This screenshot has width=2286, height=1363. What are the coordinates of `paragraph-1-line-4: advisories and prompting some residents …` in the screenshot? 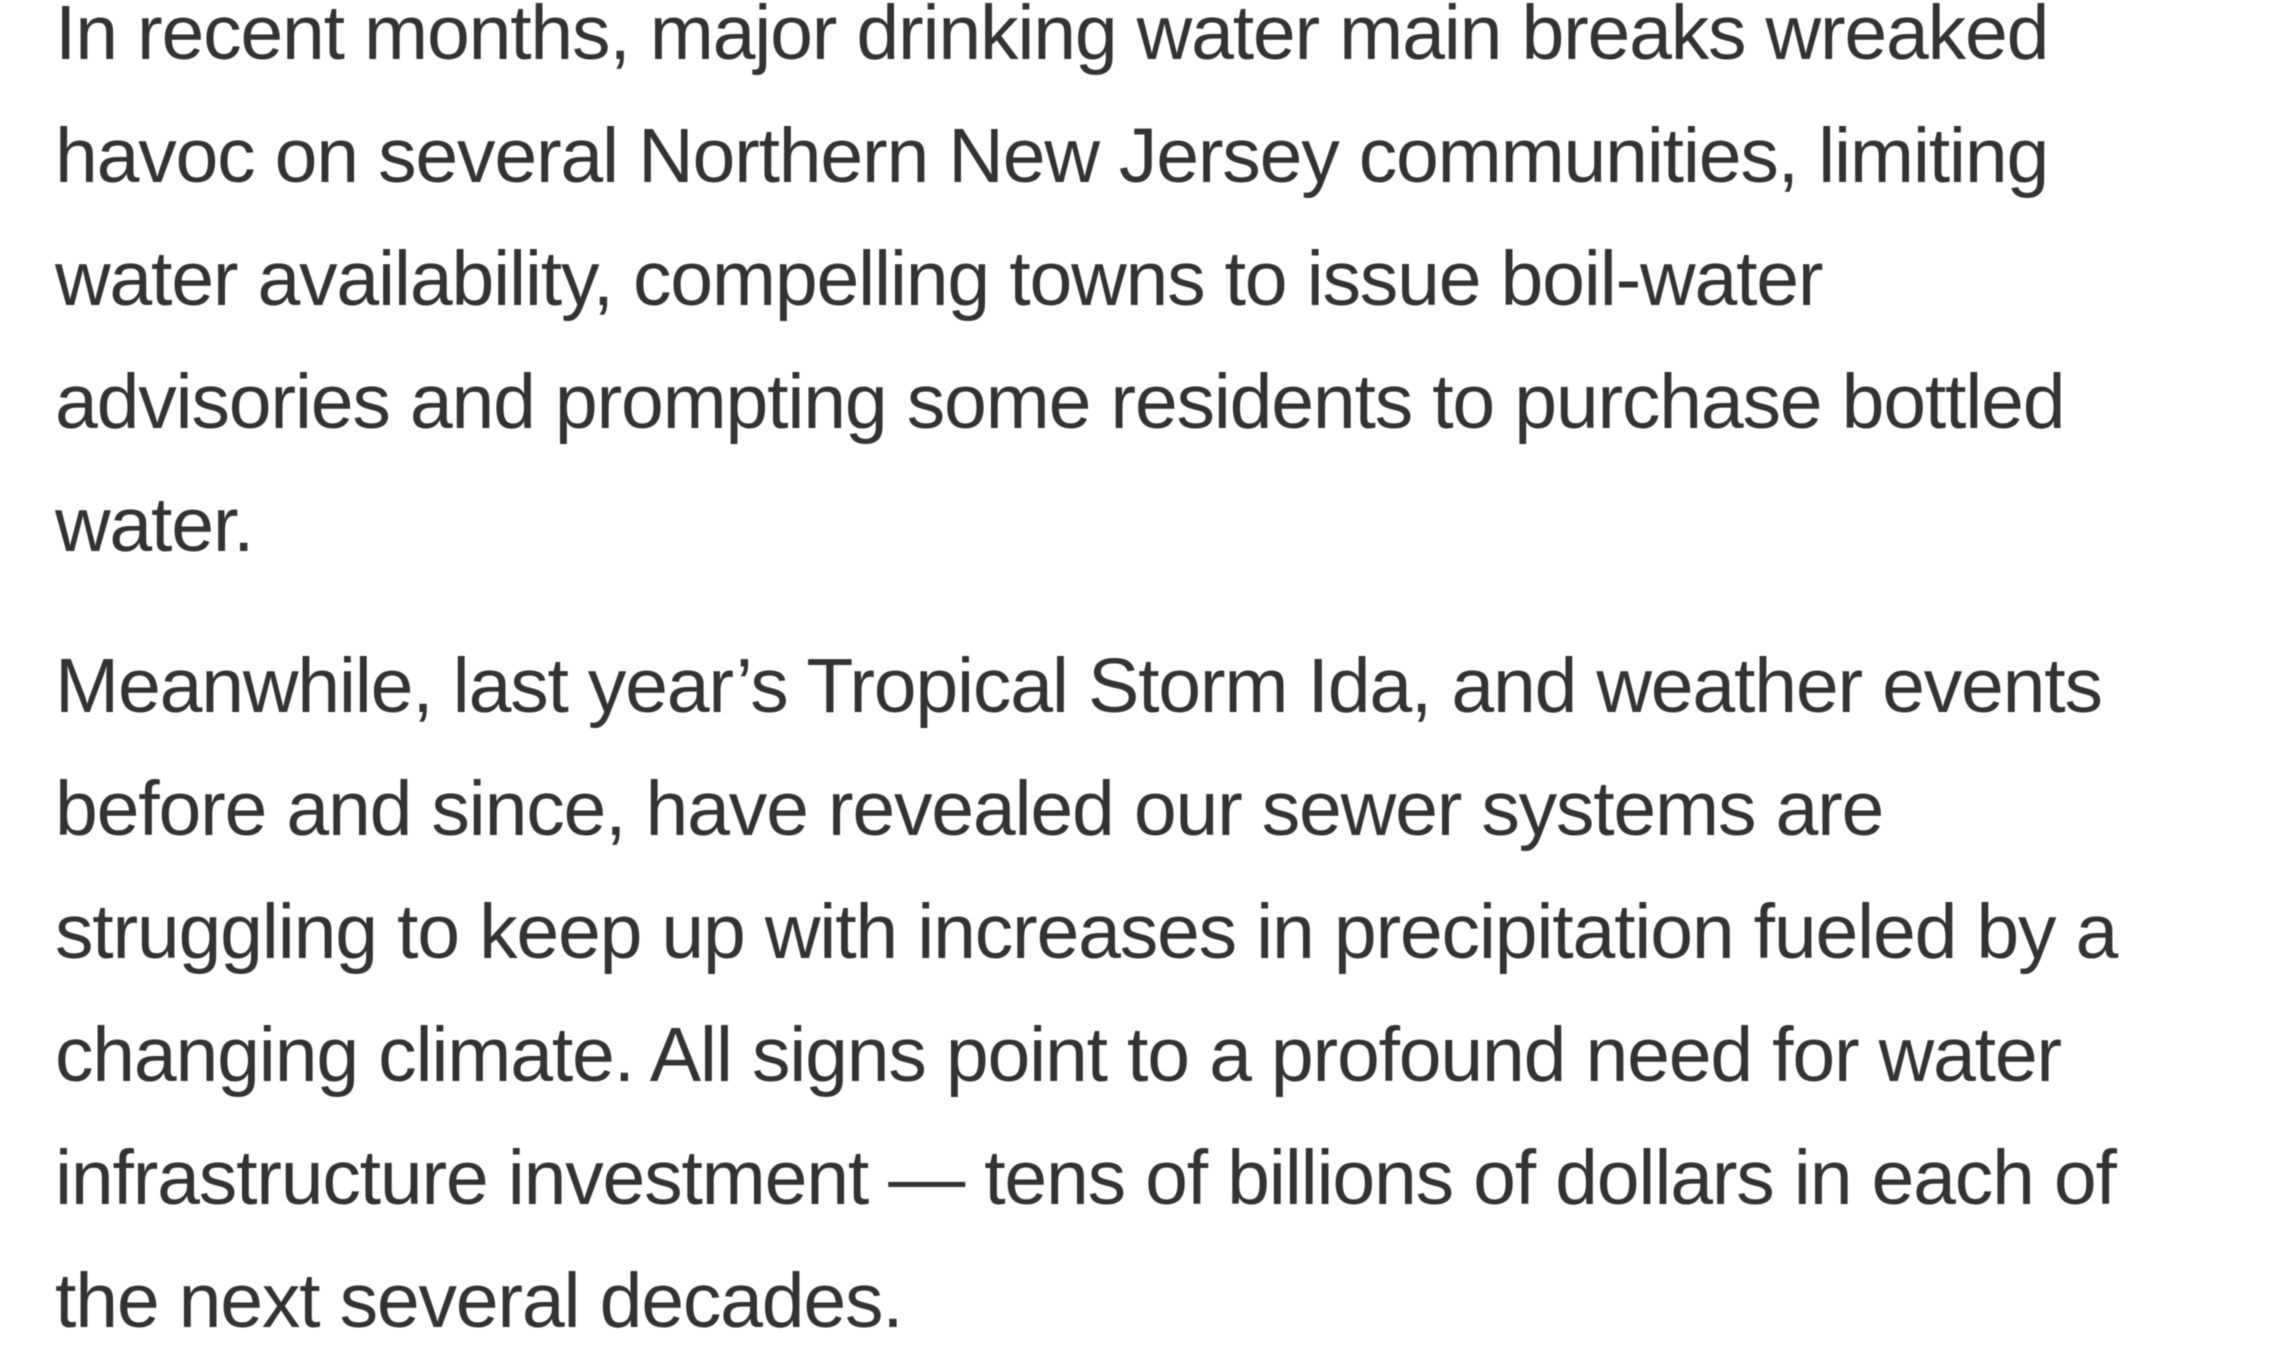 It's located at (1060, 402).